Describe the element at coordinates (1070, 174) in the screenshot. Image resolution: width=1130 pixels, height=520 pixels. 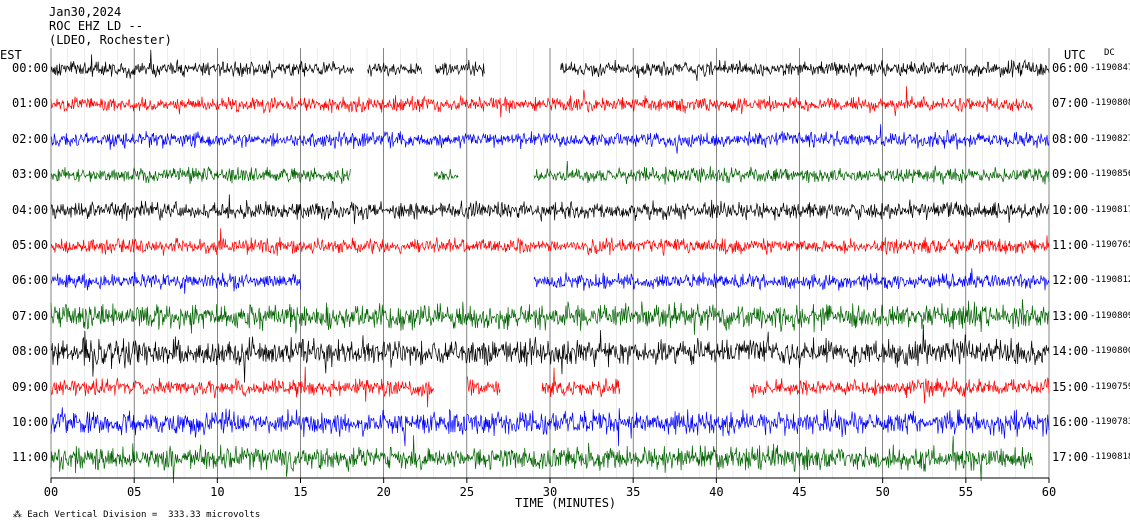
I see `utc-hour-label: 09:00` at that location.